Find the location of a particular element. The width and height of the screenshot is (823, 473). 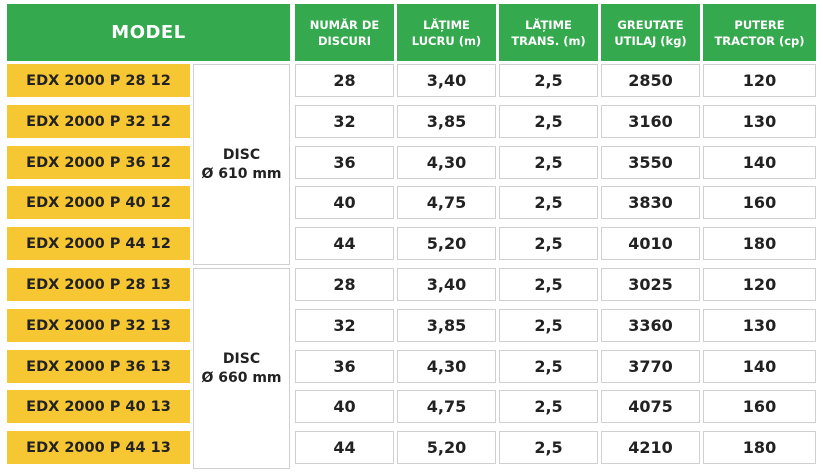

model-name-cell: EDX 2000 P 44 13 is located at coordinates (98, 447).